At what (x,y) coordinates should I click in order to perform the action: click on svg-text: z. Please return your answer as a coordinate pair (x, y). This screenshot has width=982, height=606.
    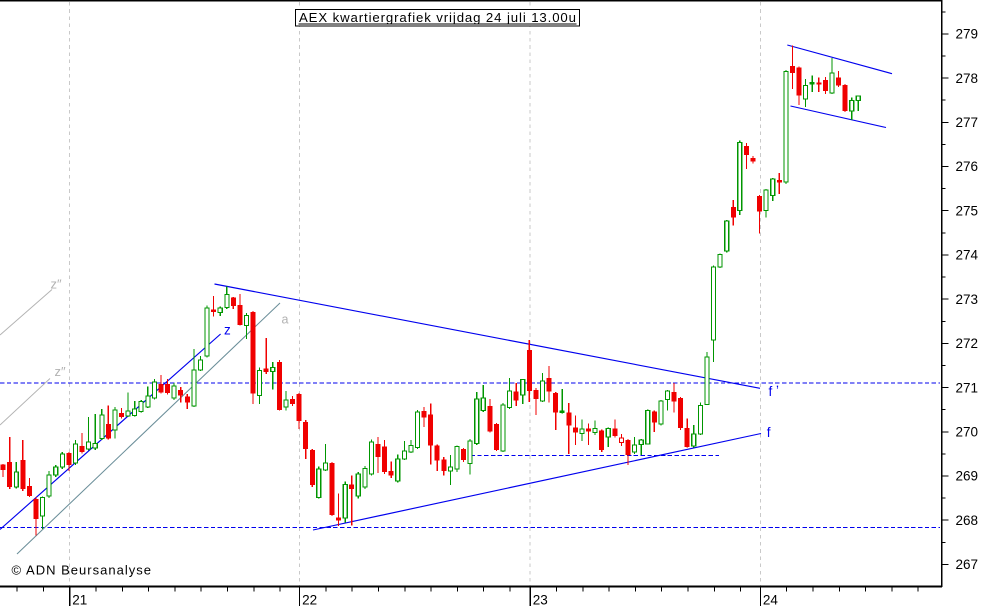
    Looking at the image, I should click on (227, 330).